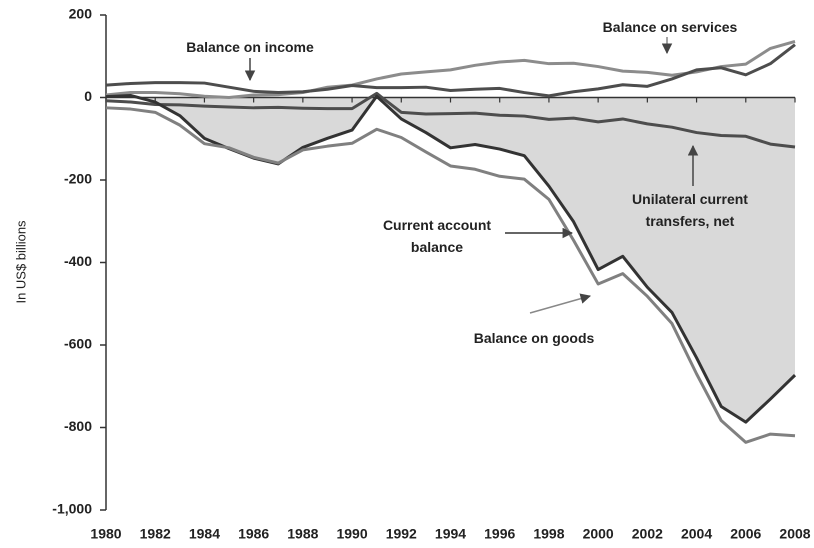  Describe the element at coordinates (351, 534) in the screenshot. I see `x-tick-label: 1990` at that location.